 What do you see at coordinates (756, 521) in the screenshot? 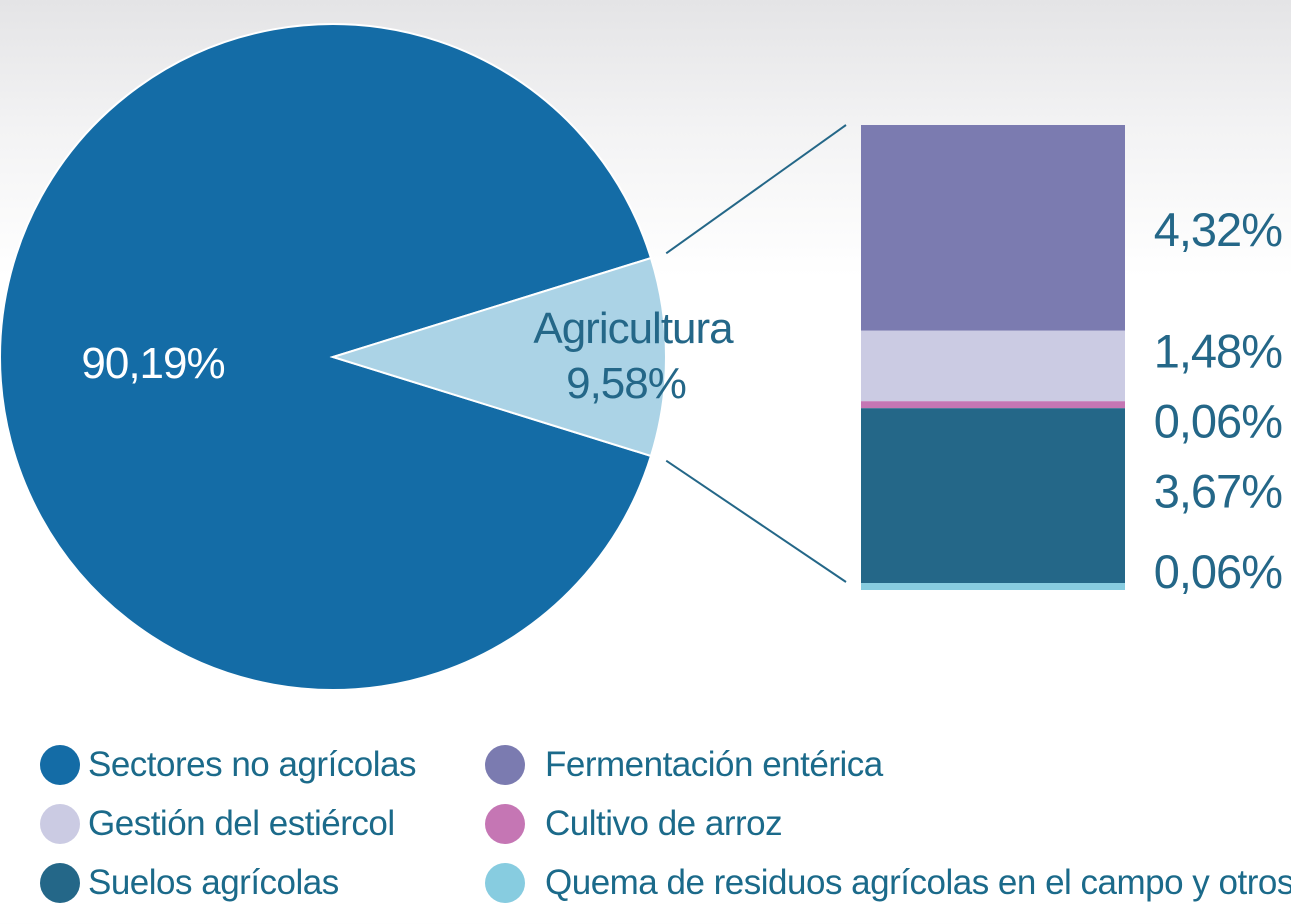
I see `connector-line-bottom` at bounding box center [756, 521].